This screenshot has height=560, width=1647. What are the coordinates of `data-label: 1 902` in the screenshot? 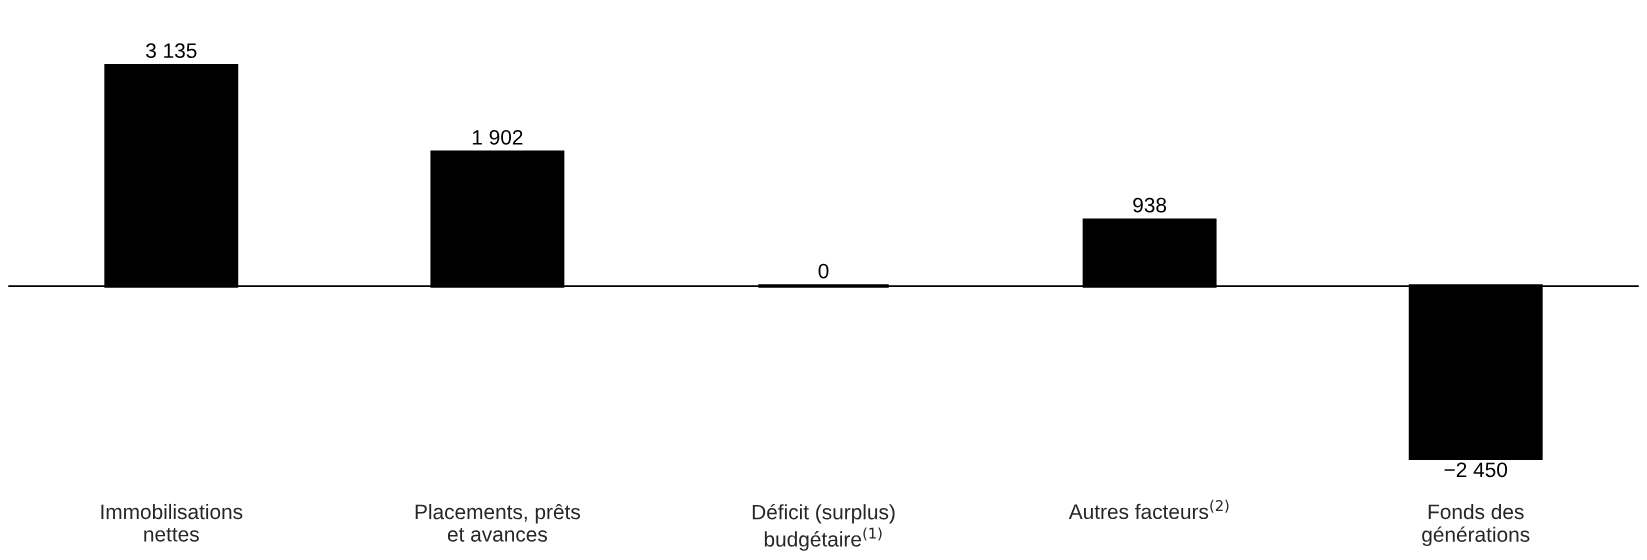 It's located at (497, 137).